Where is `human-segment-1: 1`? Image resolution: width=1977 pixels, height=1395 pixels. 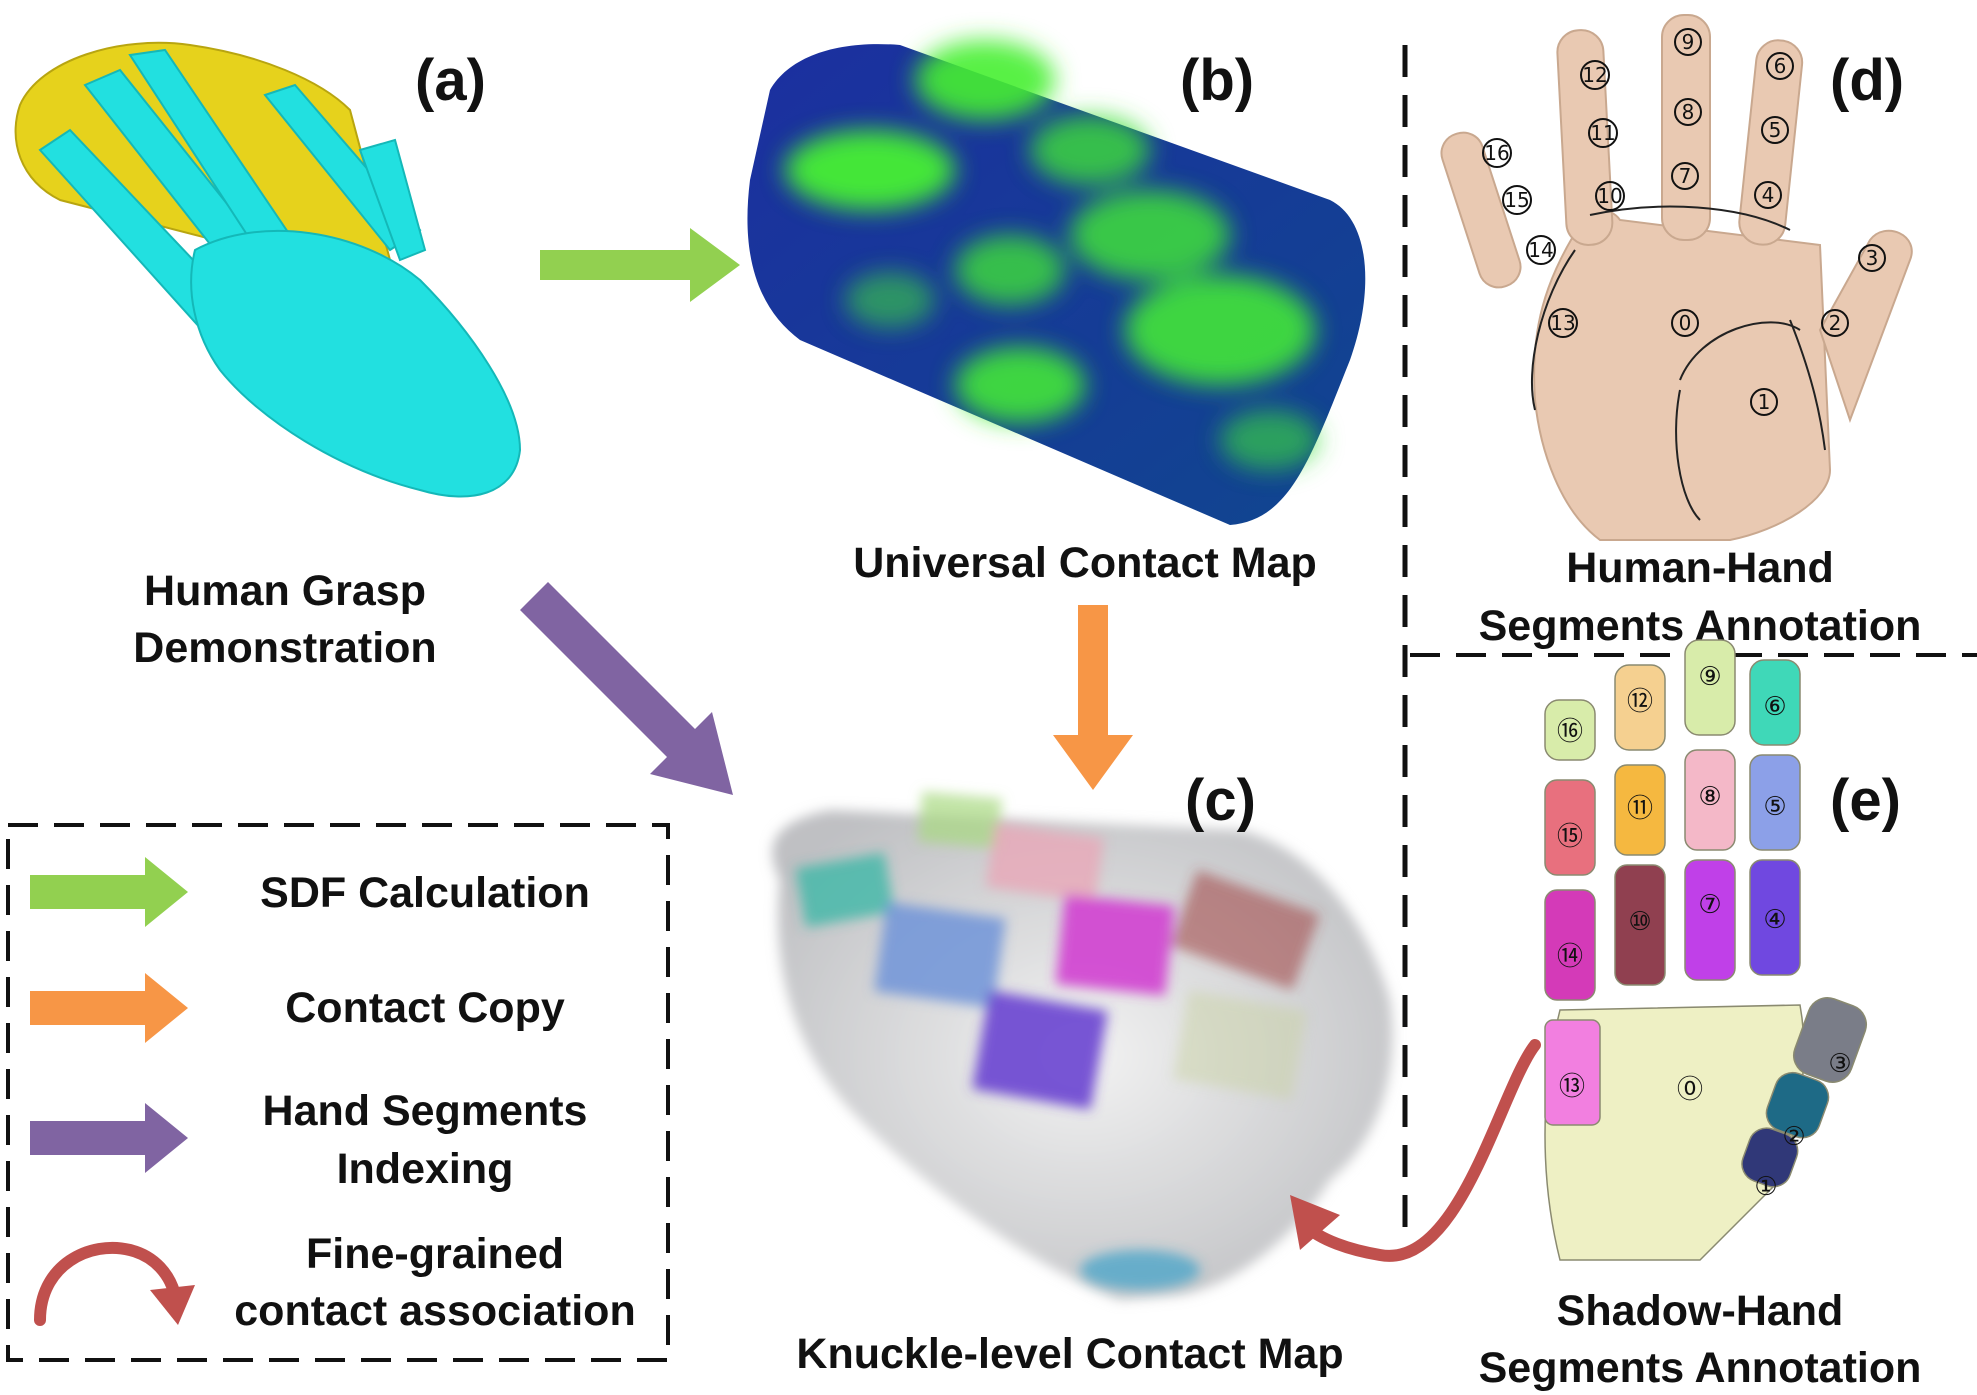 human-segment-1: 1 is located at coordinates (1764, 402).